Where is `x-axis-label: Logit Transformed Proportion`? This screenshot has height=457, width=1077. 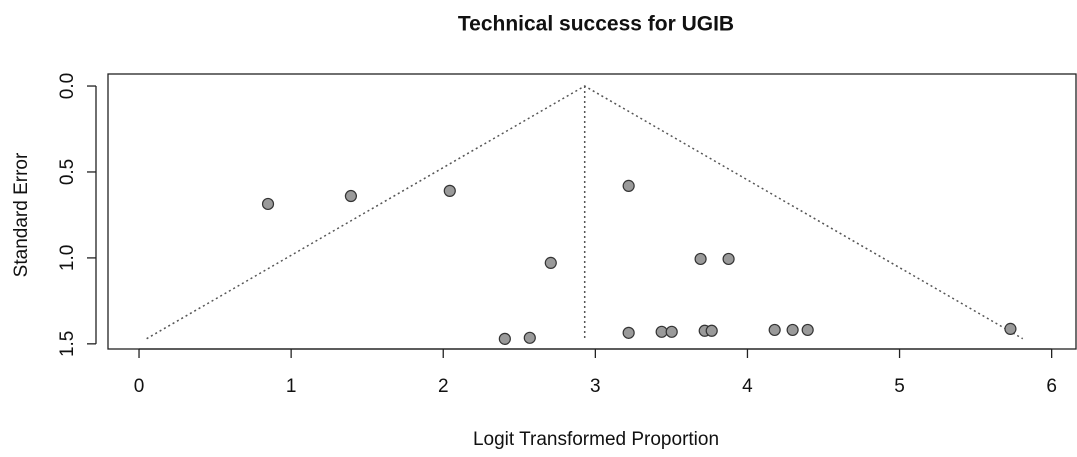 x-axis-label: Logit Transformed Proportion is located at coordinates (596, 439).